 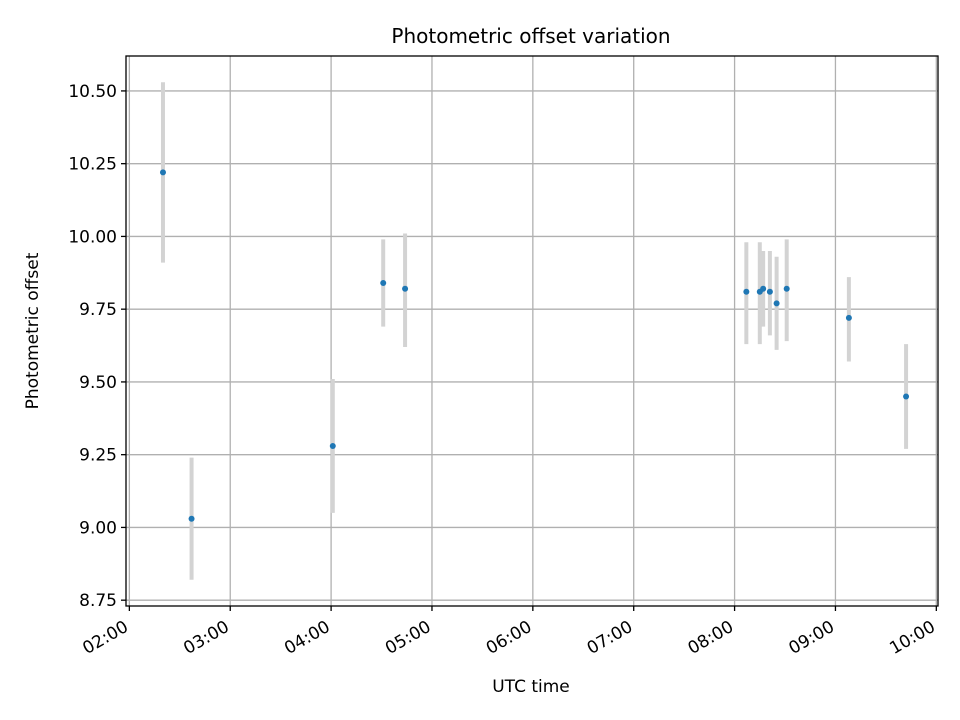 What do you see at coordinates (98, 601) in the screenshot?
I see `y-tick-label: 8.75` at bounding box center [98, 601].